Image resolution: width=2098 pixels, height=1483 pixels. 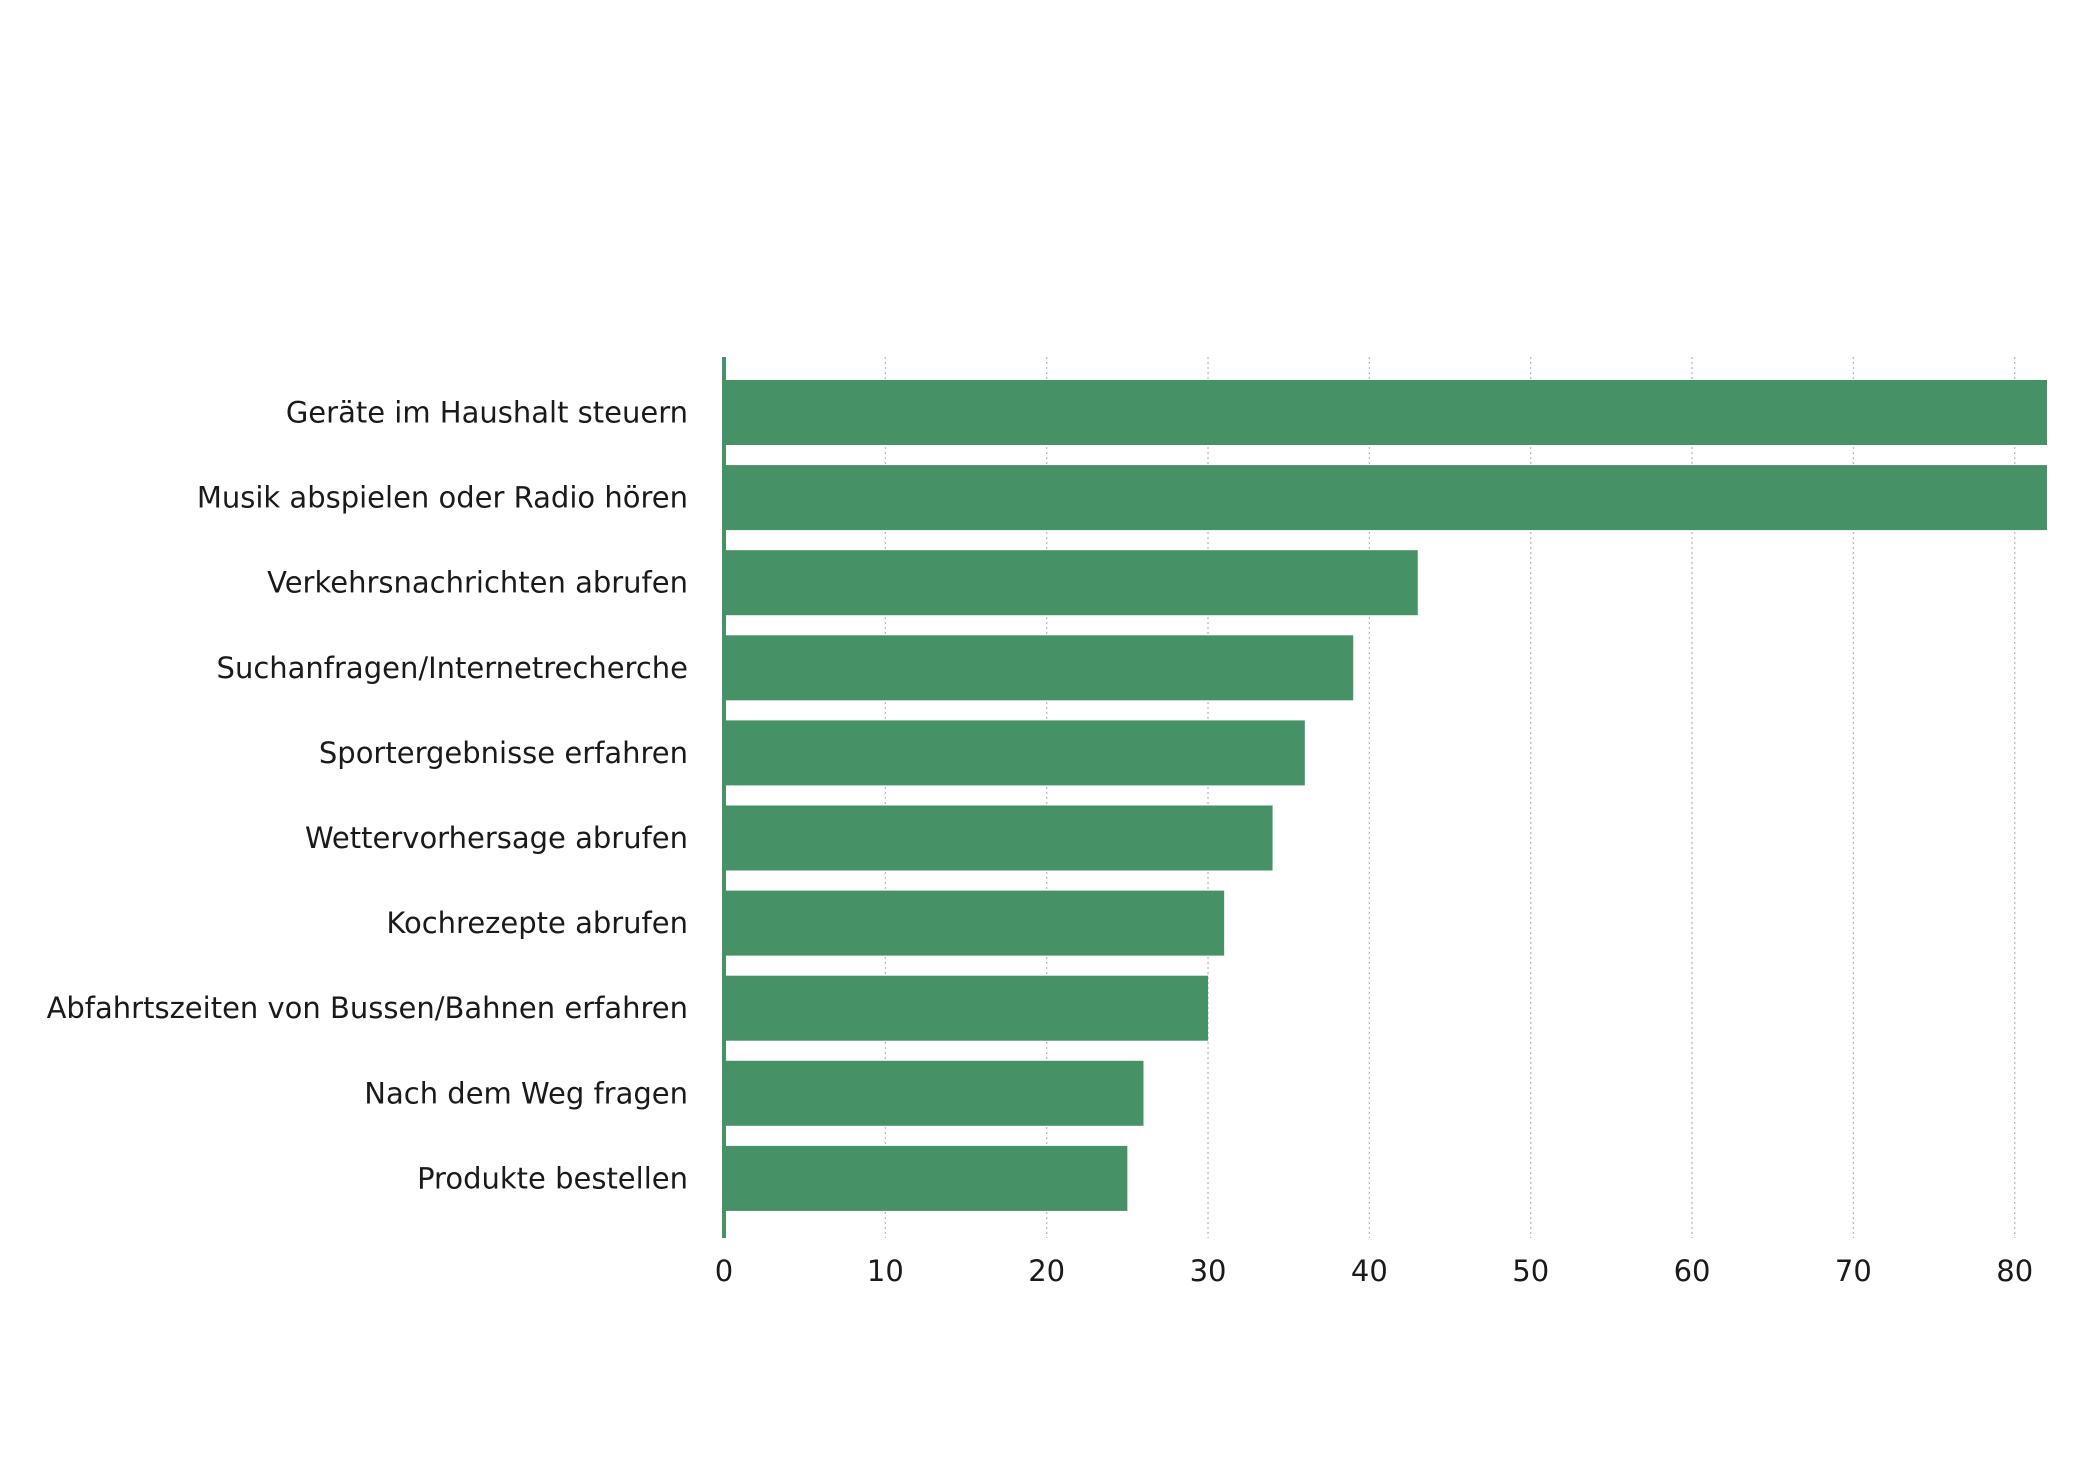 What do you see at coordinates (487, 413) in the screenshot?
I see `y-tick-label: Geräte im Haushalt steuern` at bounding box center [487, 413].